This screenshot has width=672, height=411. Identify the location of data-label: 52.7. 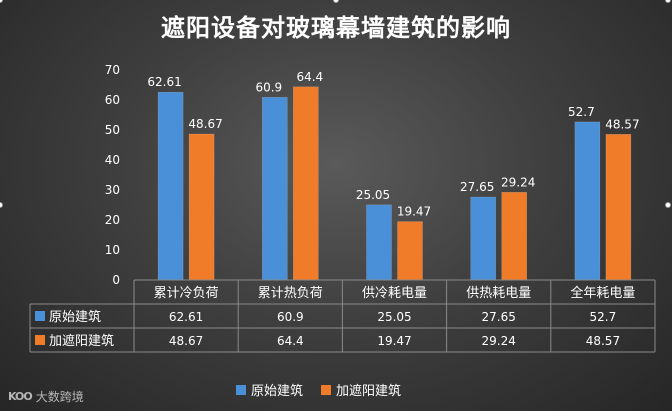
(581, 112).